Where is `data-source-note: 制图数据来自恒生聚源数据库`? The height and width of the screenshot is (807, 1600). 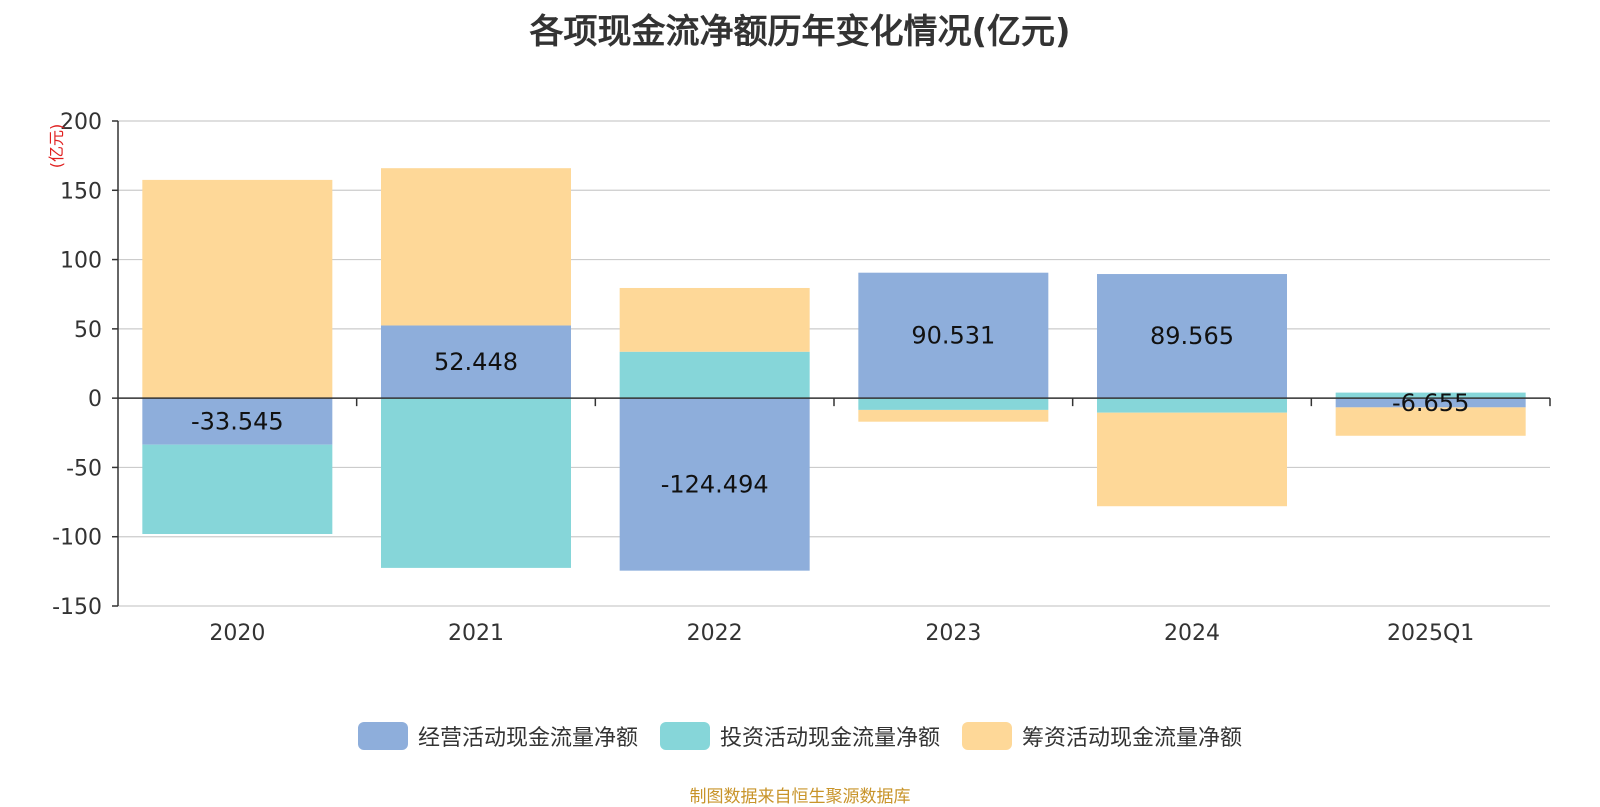 data-source-note: 制图数据来自恒生聚源数据库 is located at coordinates (800, 797).